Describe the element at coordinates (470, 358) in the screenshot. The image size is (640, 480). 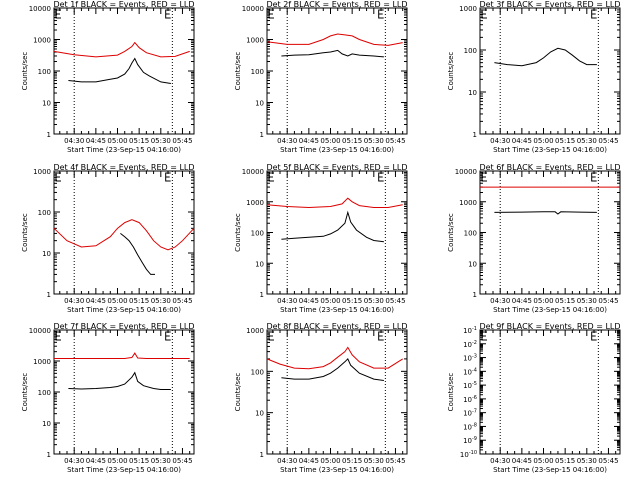
I see `y-tick-label: 10⁻³` at that location.